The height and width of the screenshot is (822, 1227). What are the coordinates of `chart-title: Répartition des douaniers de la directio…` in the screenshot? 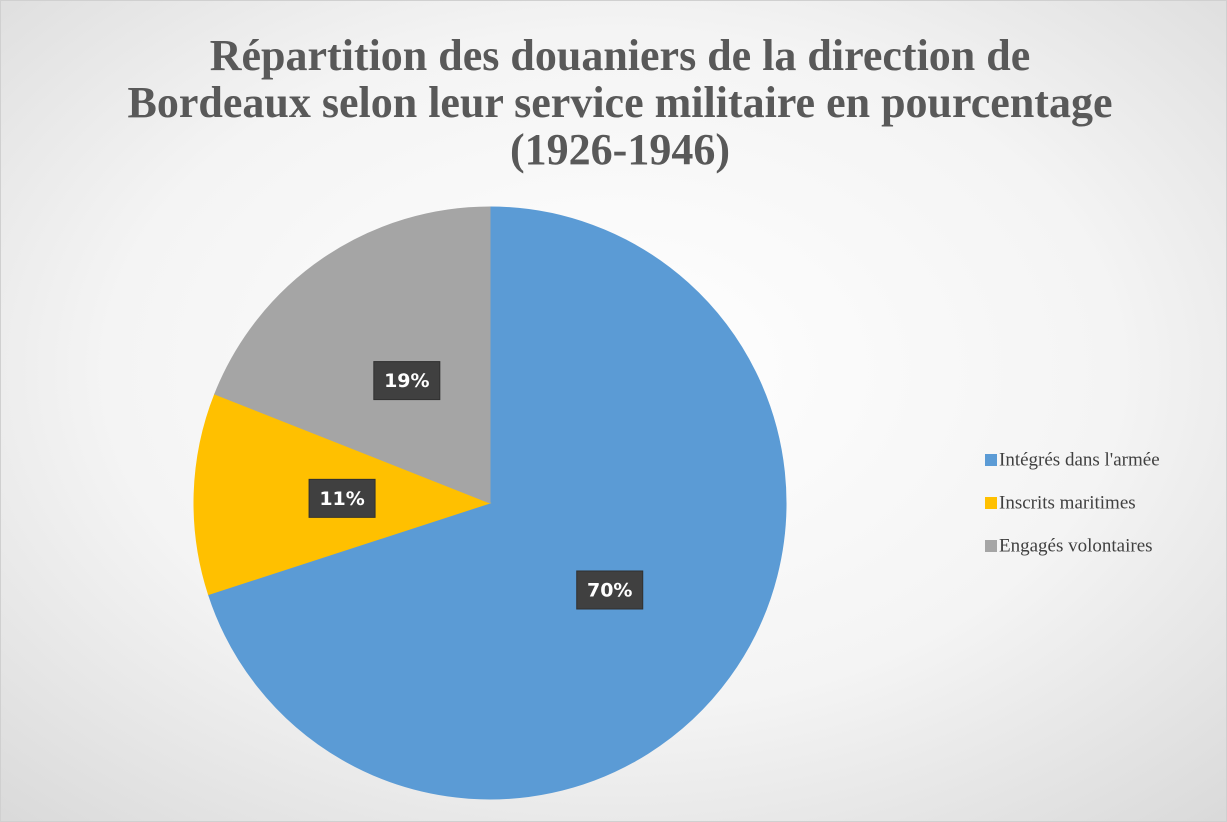 It's located at (620, 55).